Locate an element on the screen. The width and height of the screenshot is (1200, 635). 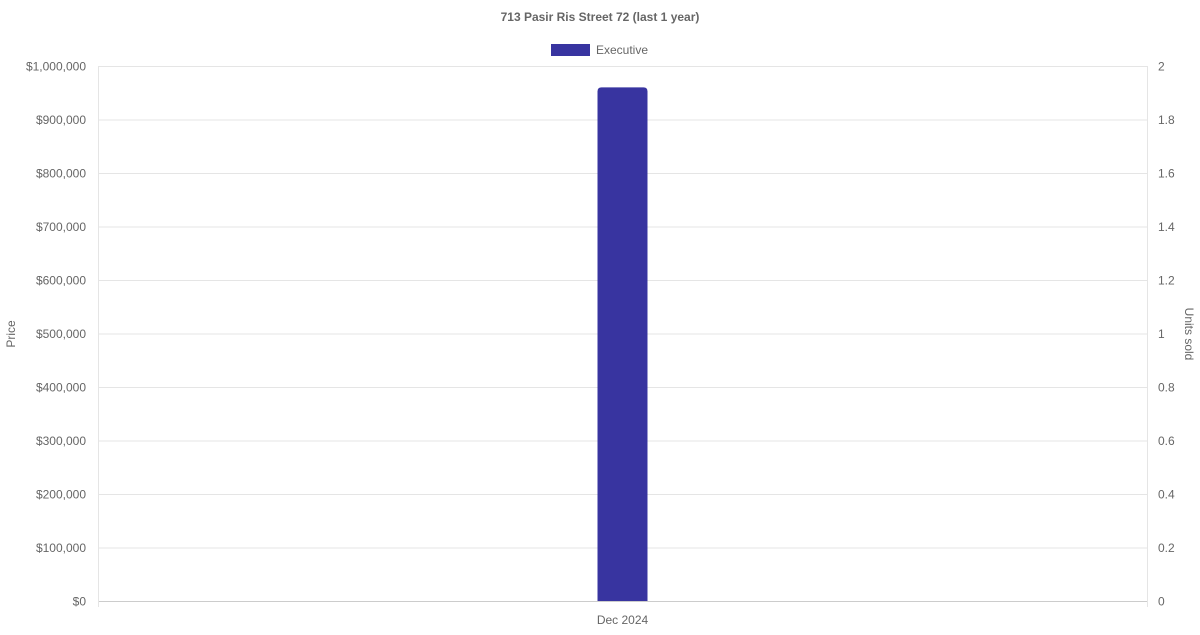
y2-tick-label: 0.4 is located at coordinates (1166, 495).